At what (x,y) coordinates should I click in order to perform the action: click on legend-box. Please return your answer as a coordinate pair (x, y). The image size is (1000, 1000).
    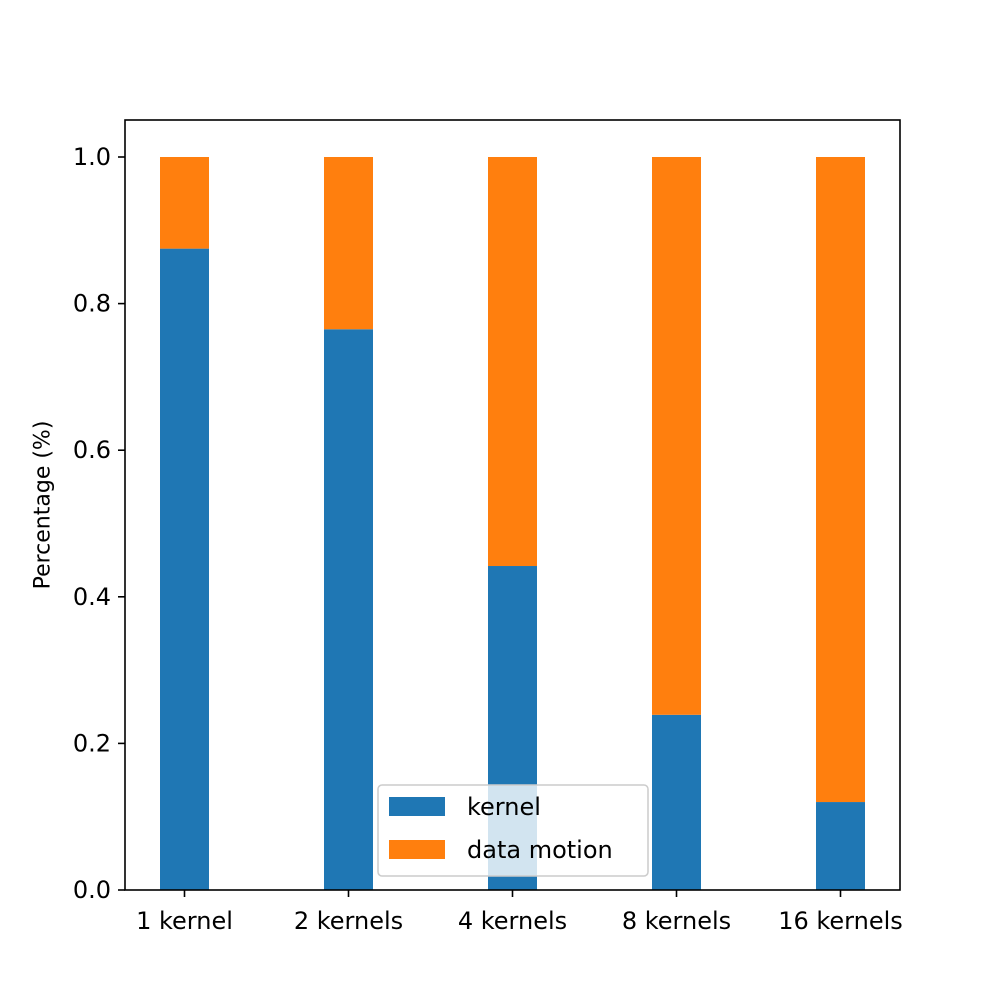
    Looking at the image, I should click on (513, 830).